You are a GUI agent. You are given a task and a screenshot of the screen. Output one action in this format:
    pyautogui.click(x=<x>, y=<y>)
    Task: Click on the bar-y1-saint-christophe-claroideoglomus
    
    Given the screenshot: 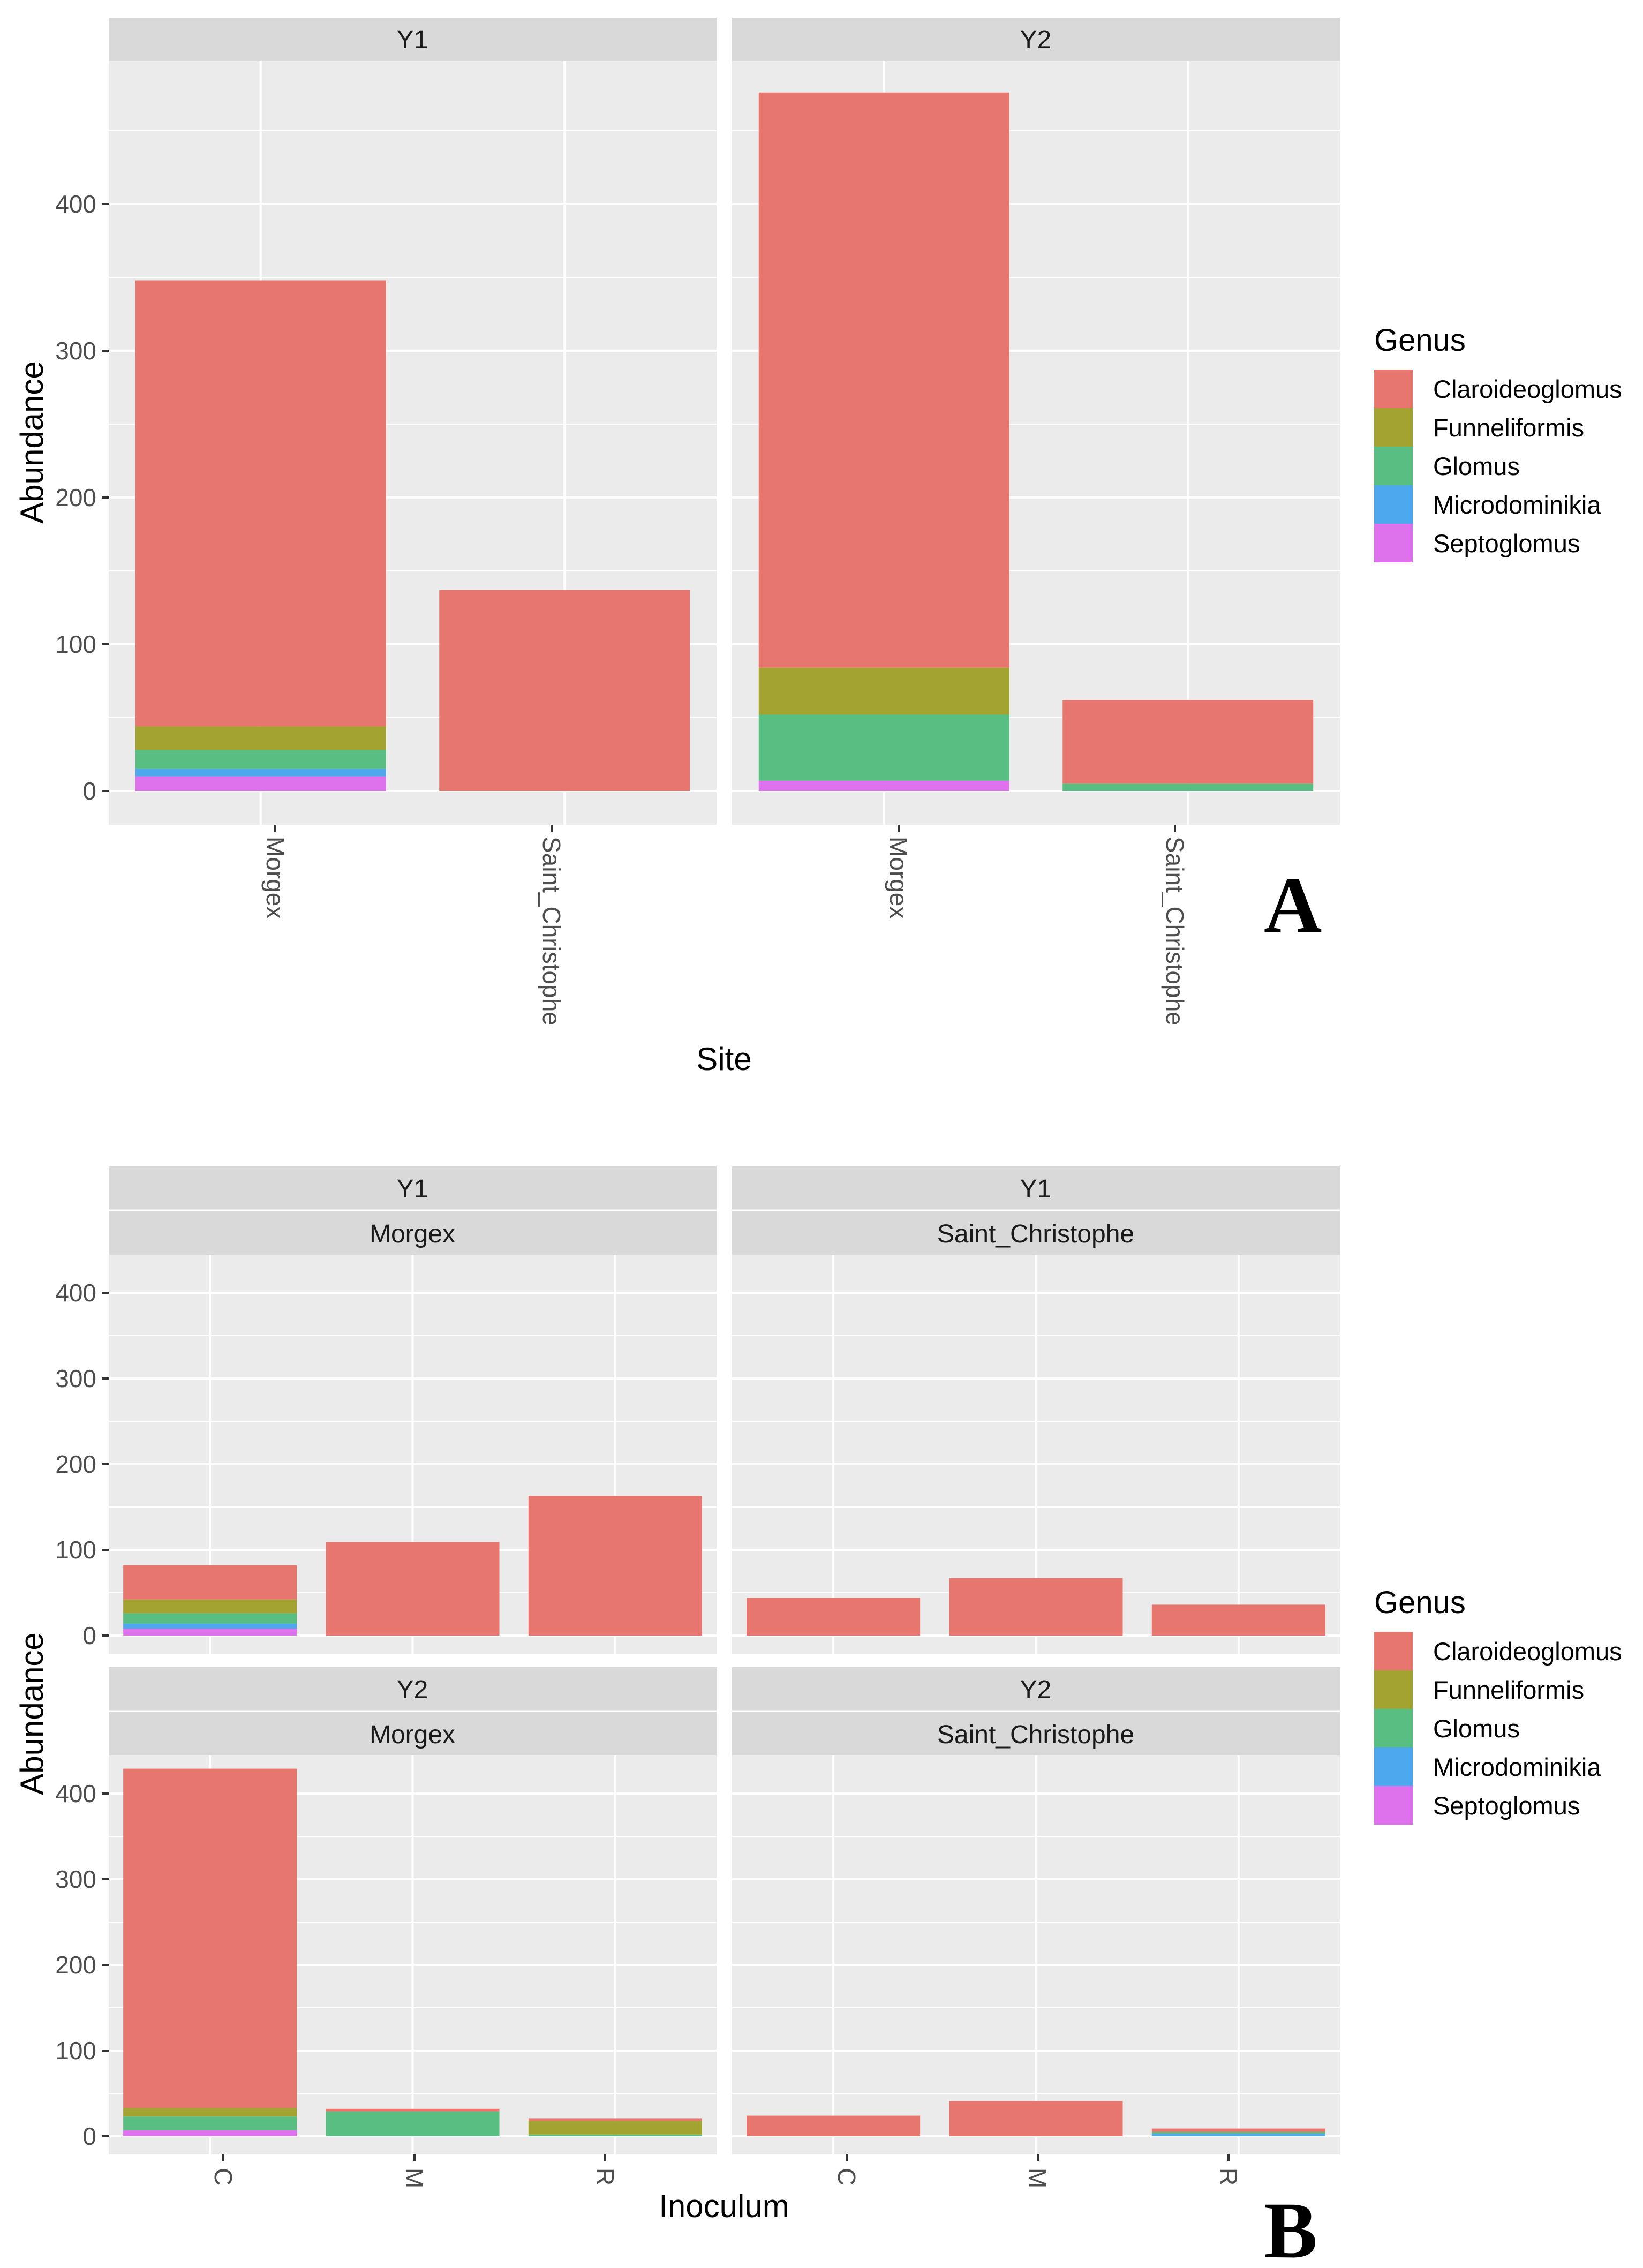 What is the action you would take?
    pyautogui.click(x=564, y=691)
    